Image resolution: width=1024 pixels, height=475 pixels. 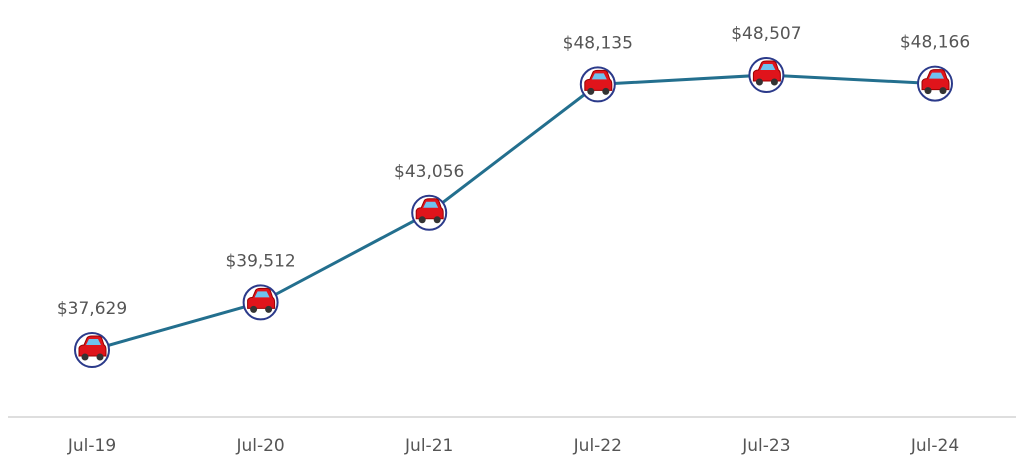 What do you see at coordinates (91, 446) in the screenshot?
I see `x-tick-label: Jul-19` at bounding box center [91, 446].